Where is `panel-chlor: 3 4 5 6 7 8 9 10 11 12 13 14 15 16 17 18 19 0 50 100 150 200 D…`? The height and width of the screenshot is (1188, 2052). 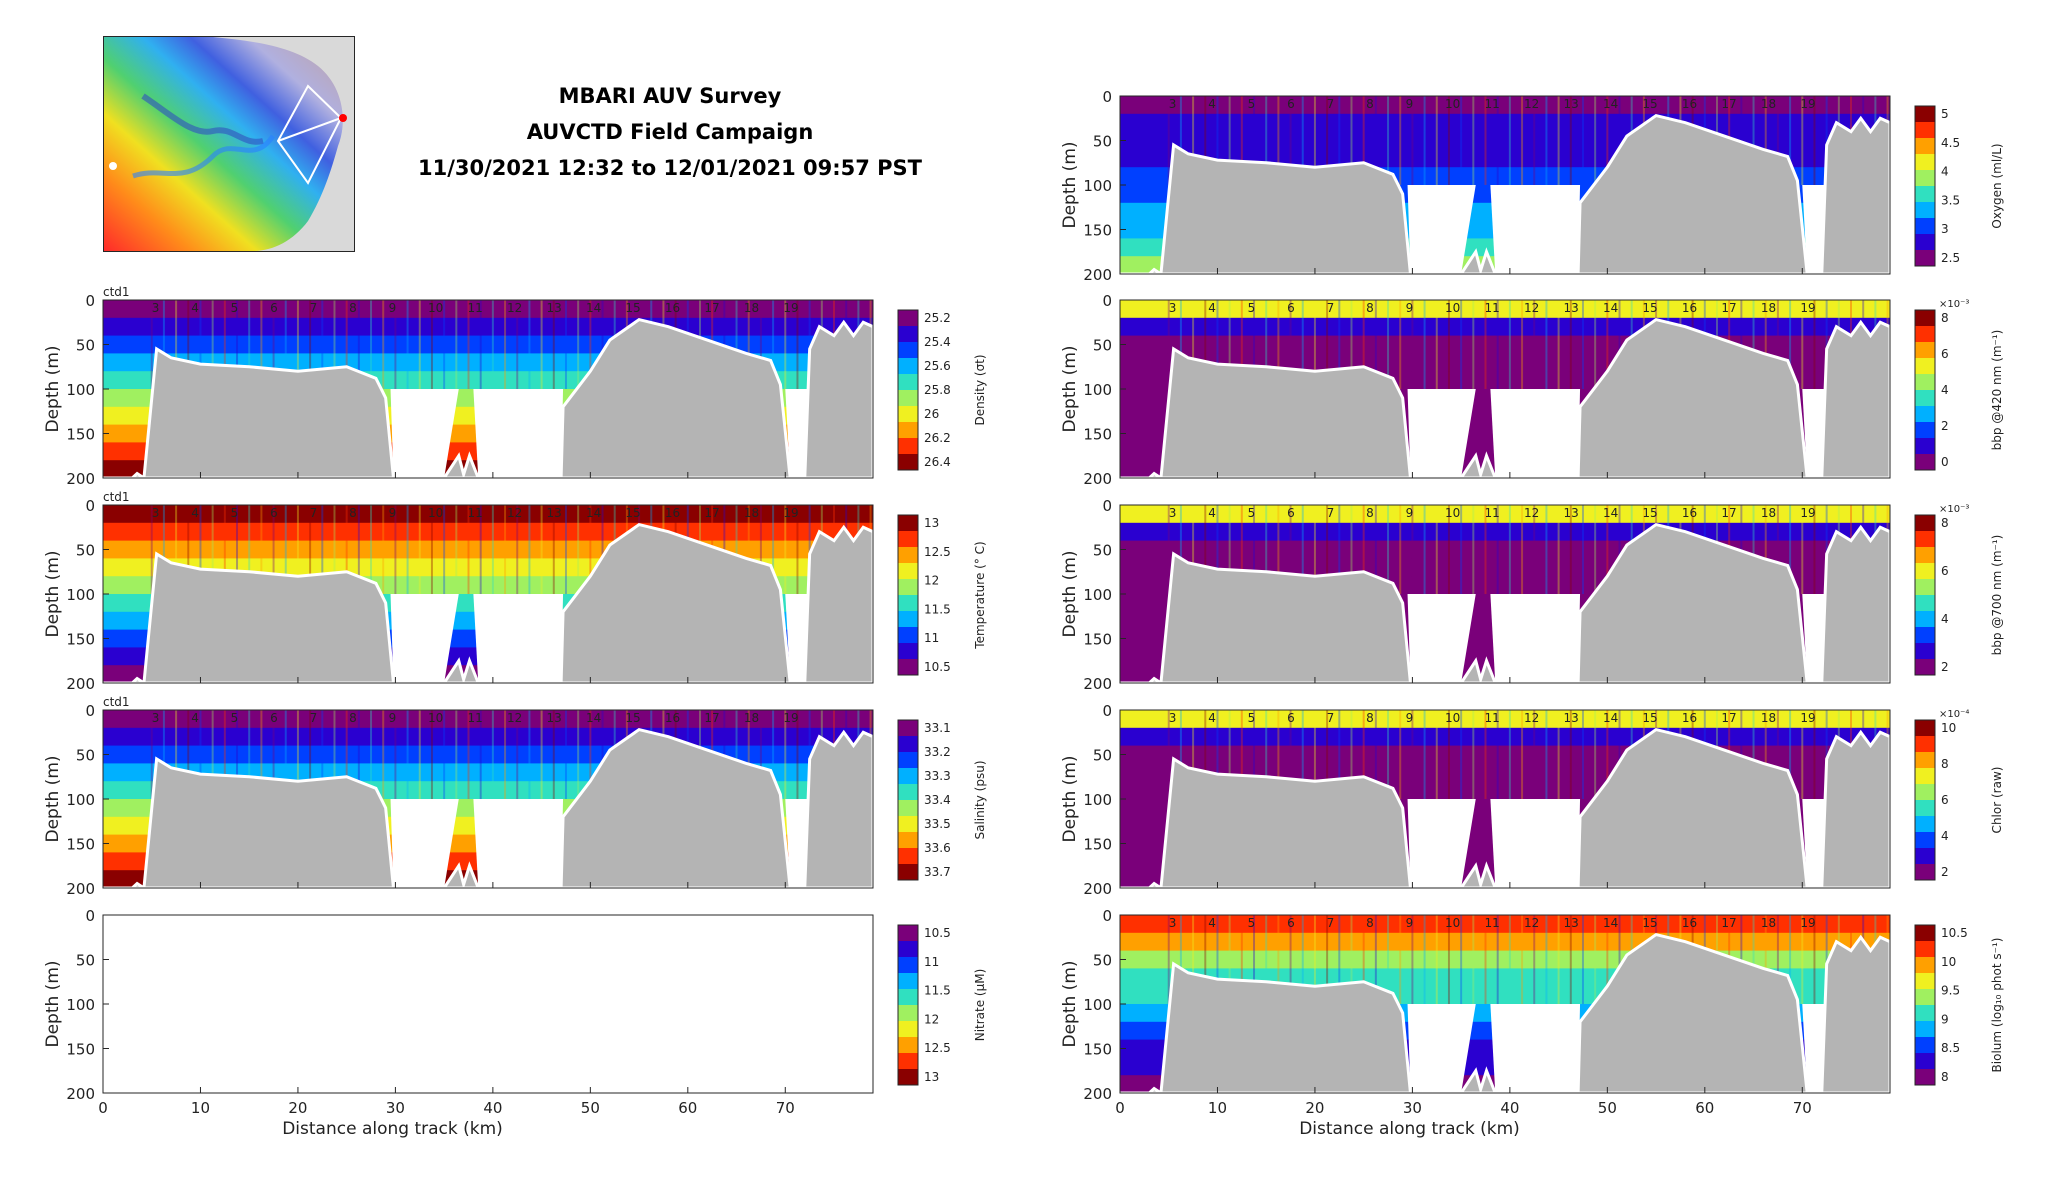 panel-chlor: 3 4 5 6 7 8 9 10 11 12 13 14 15 16 17 18 19 0 50 100 150 200 D… is located at coordinates (1532, 800).